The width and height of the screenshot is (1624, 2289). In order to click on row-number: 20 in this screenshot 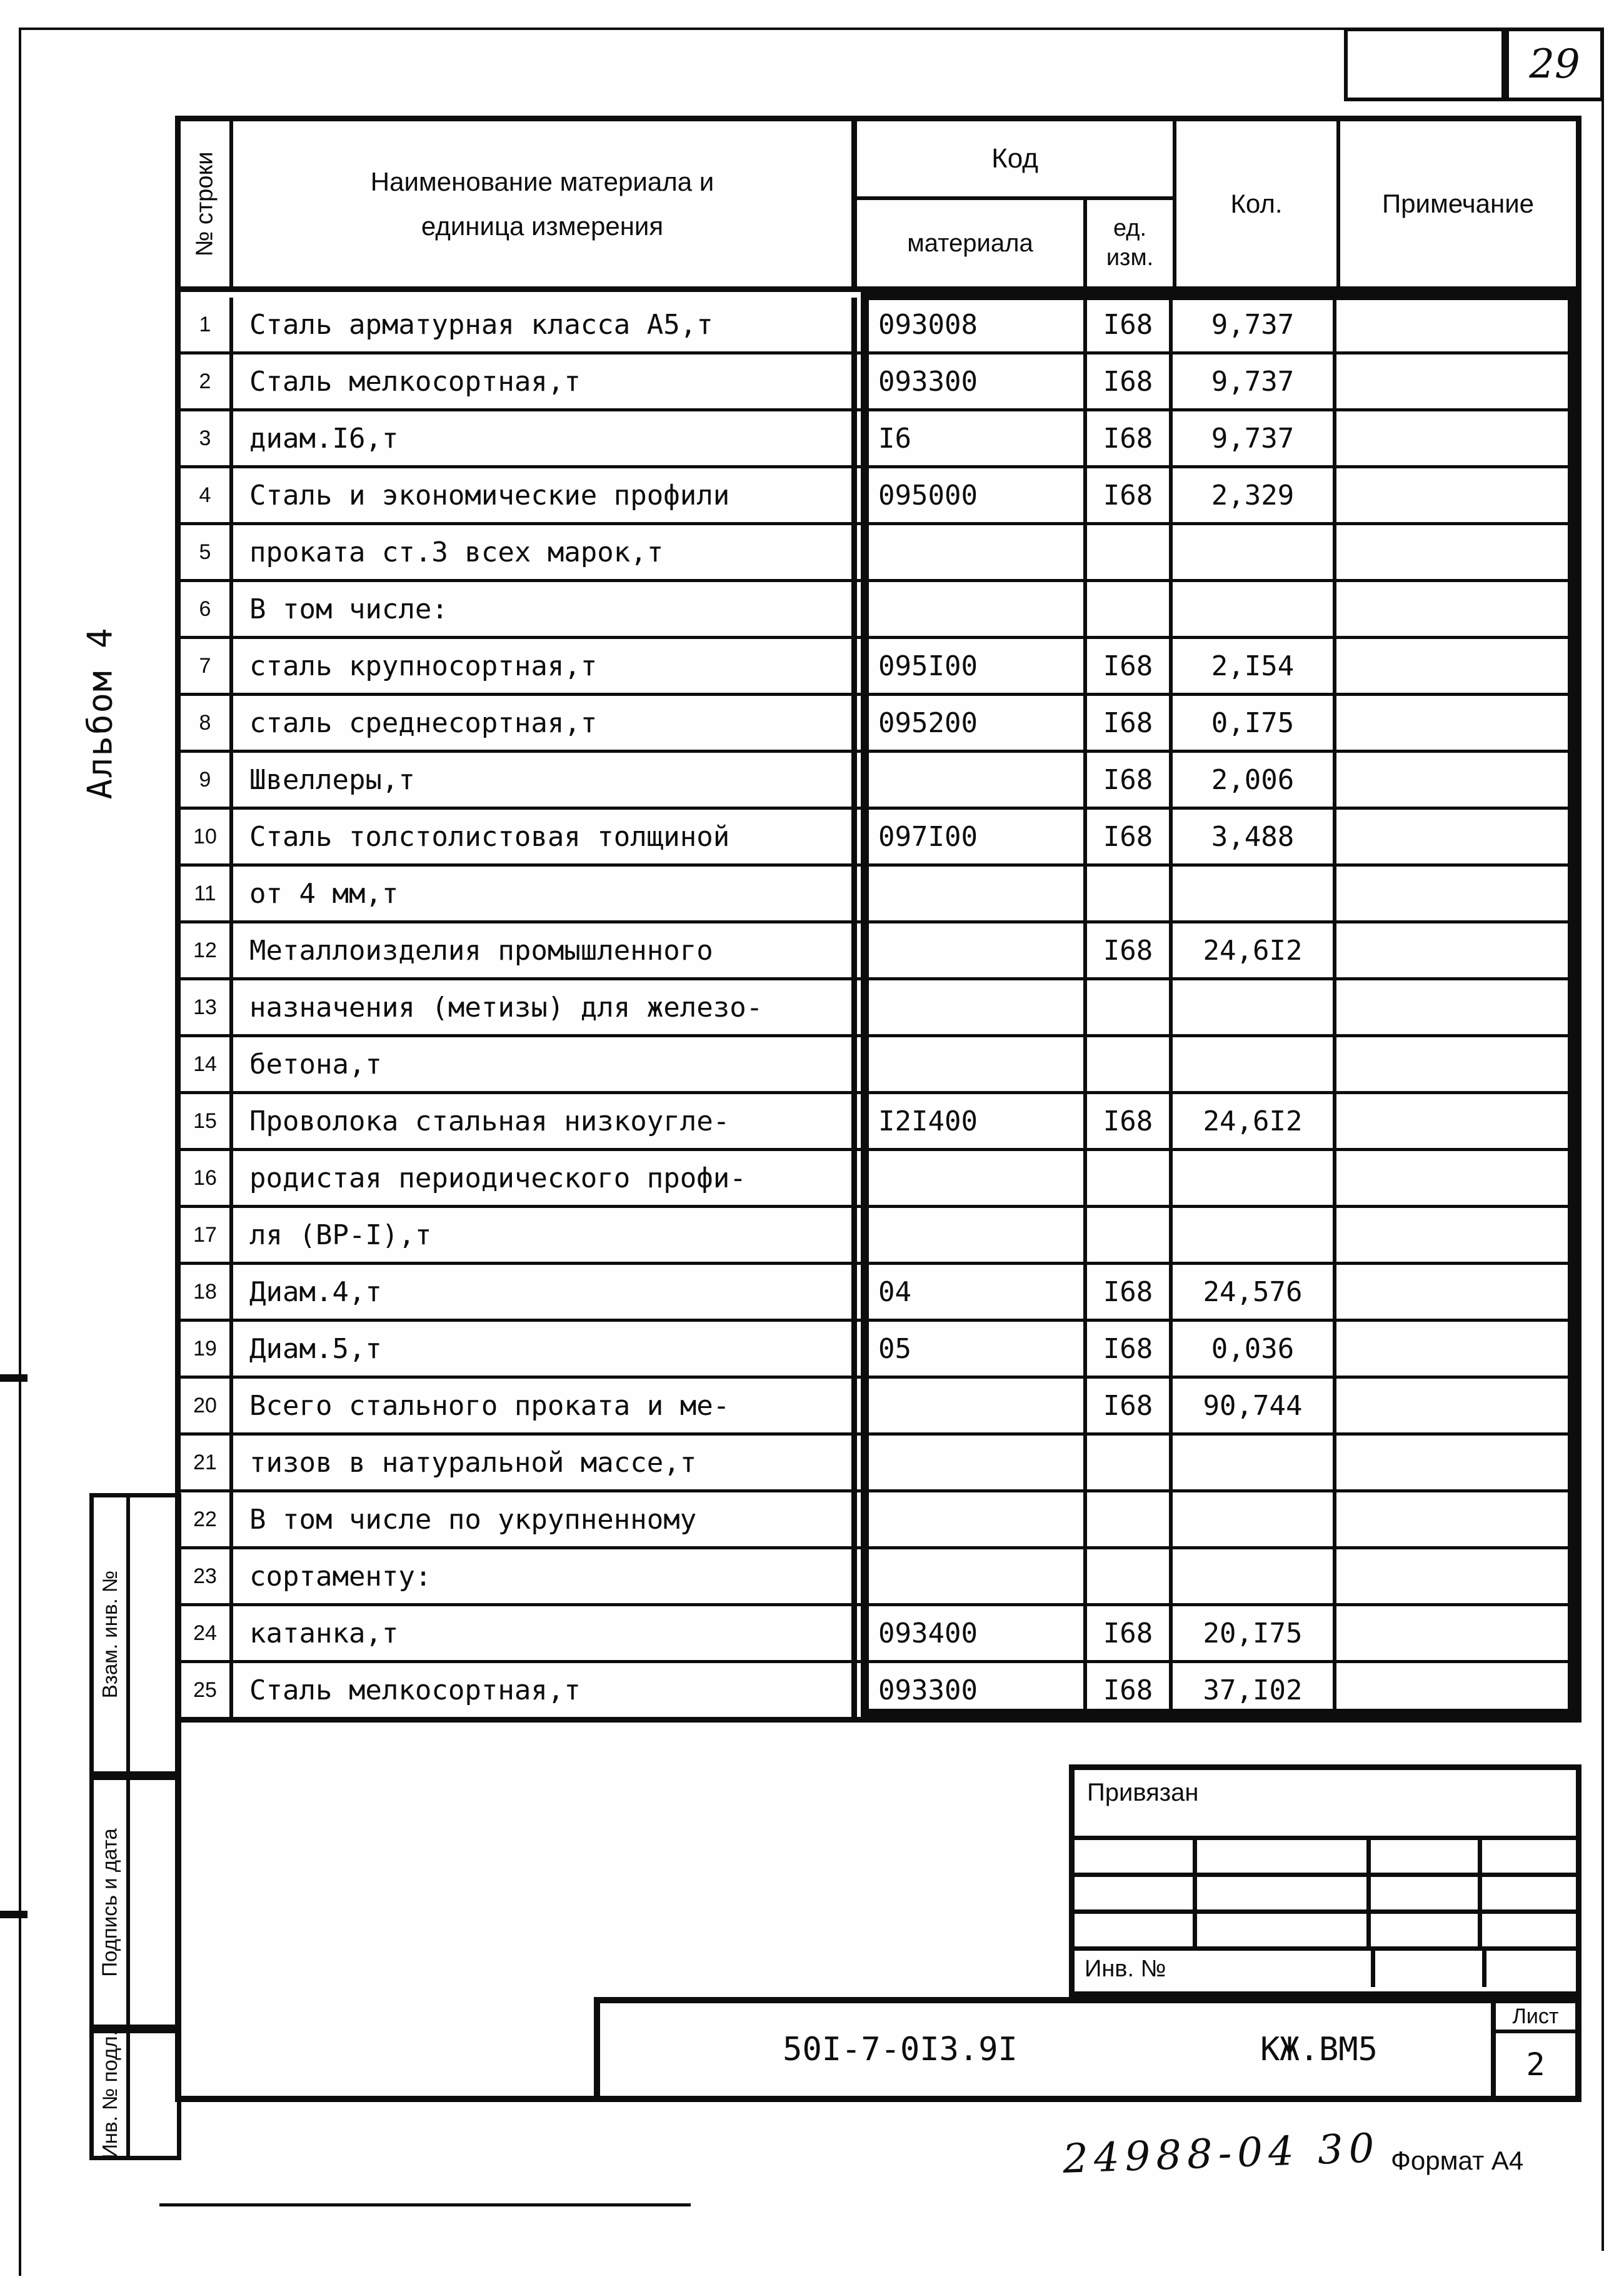, I will do `click(207, 1405)`.